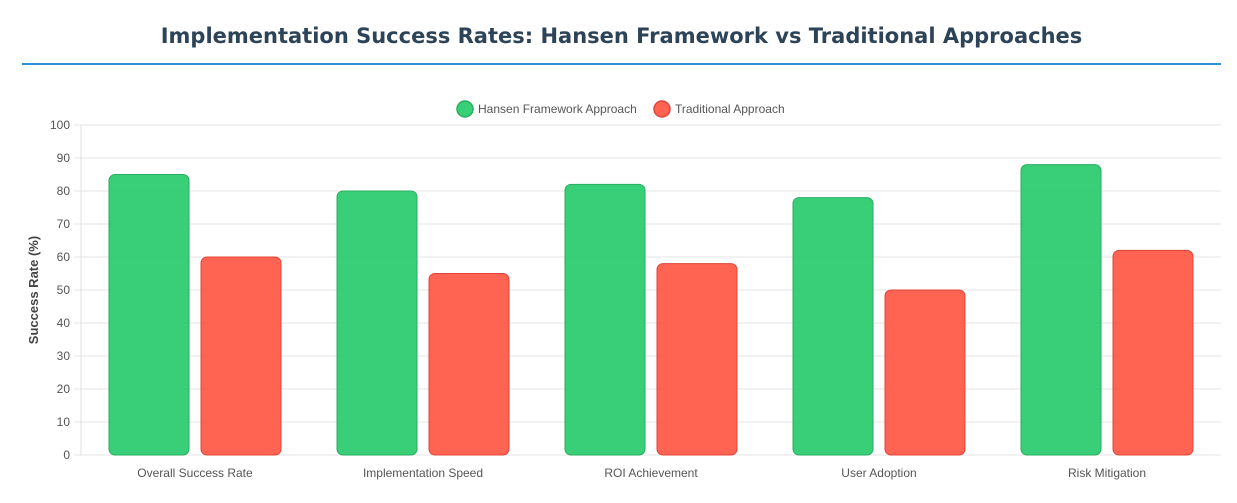 The width and height of the screenshot is (1237, 503). I want to click on y-tick-label: 10, so click(64, 422).